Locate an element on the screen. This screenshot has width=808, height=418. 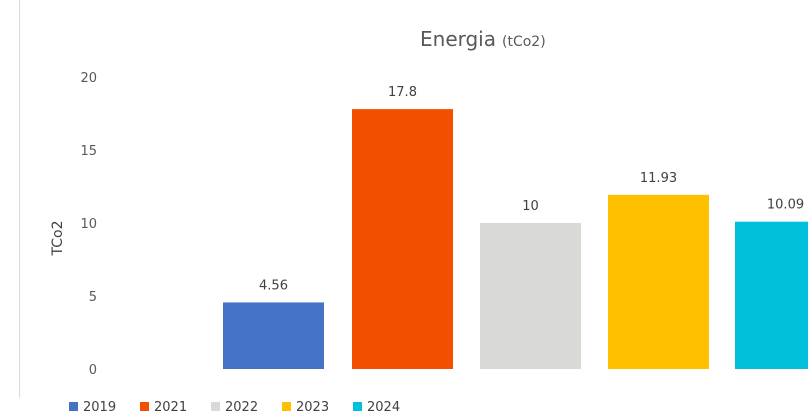
data-label-2023: 11.93 is located at coordinates (658, 178).